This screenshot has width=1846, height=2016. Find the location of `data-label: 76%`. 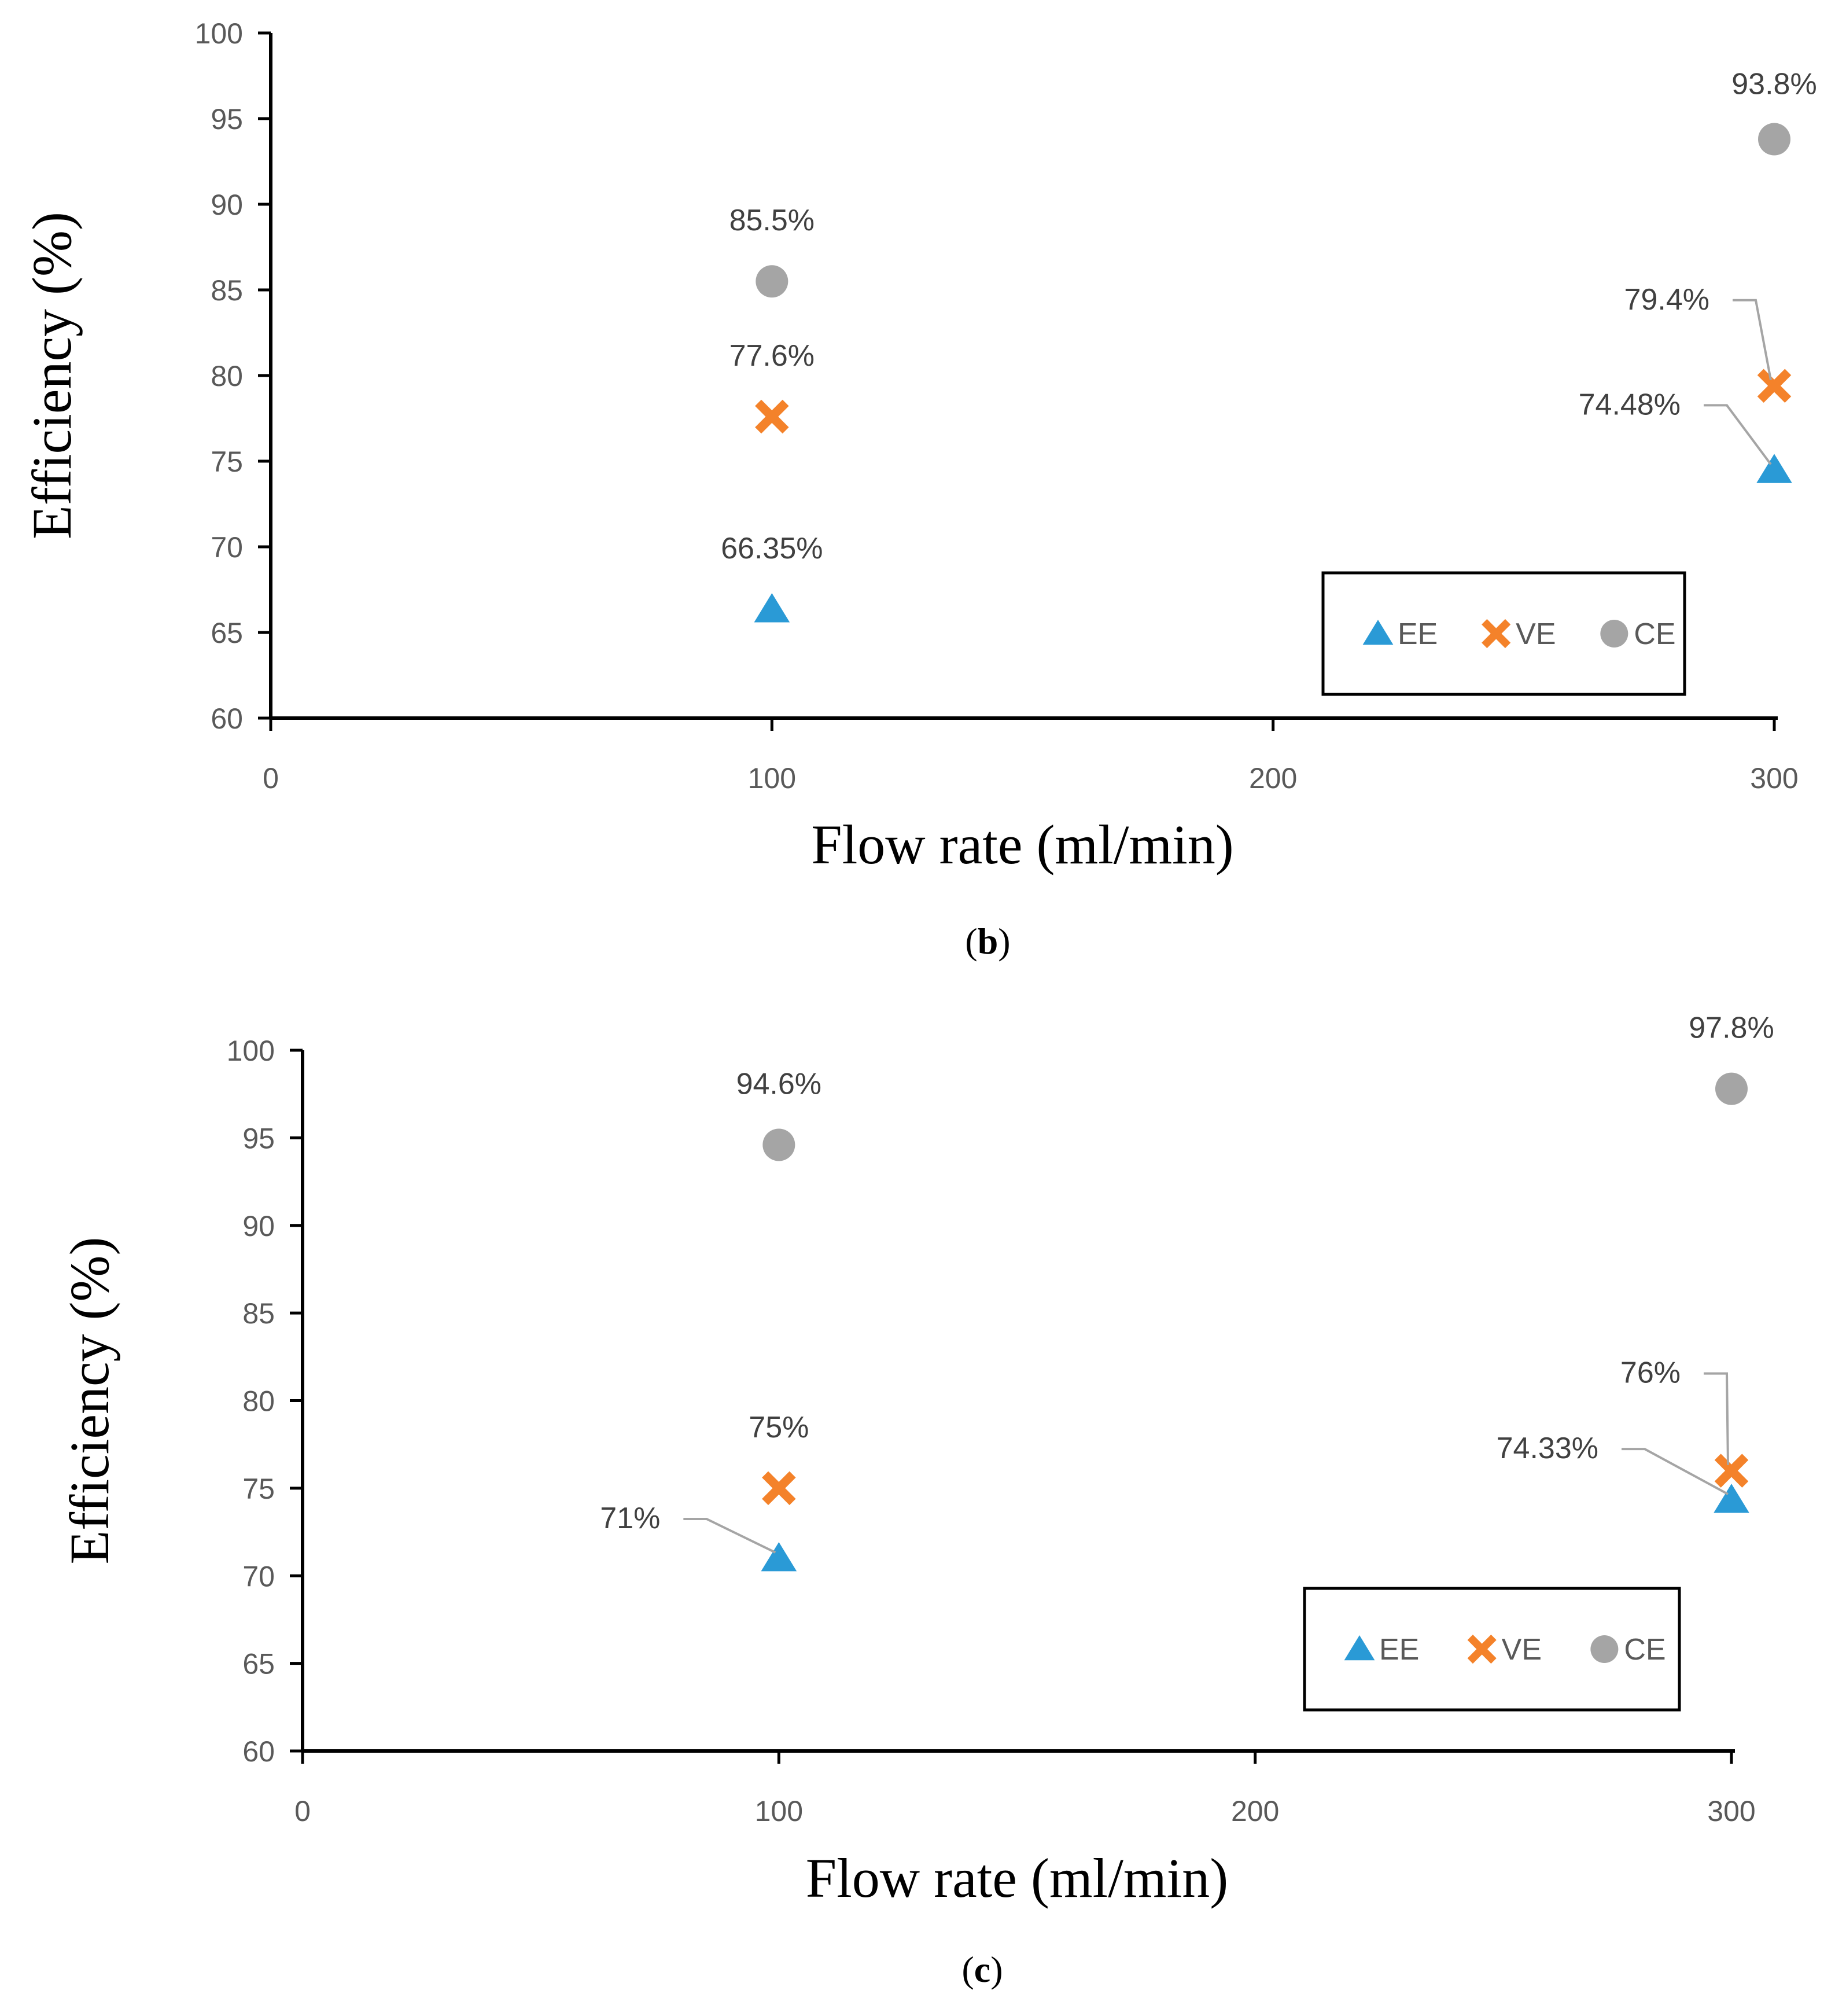

data-label: 76% is located at coordinates (1651, 1373).